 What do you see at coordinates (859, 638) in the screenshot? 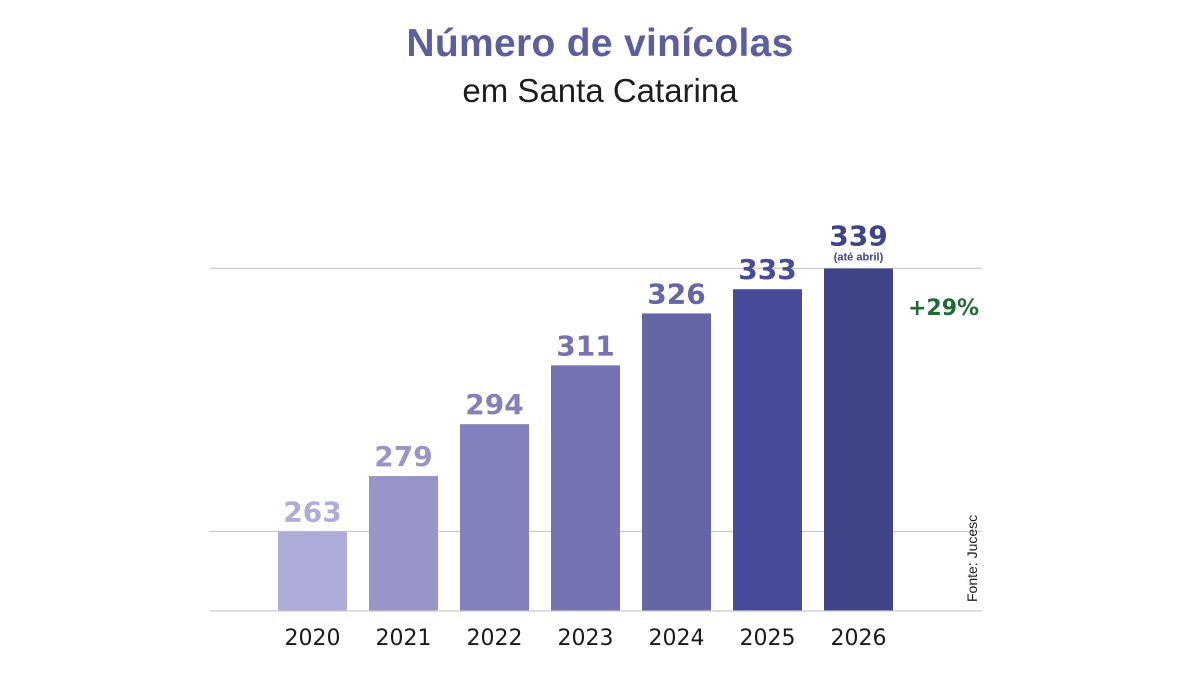
I see `x-tick-2026: 2026` at bounding box center [859, 638].